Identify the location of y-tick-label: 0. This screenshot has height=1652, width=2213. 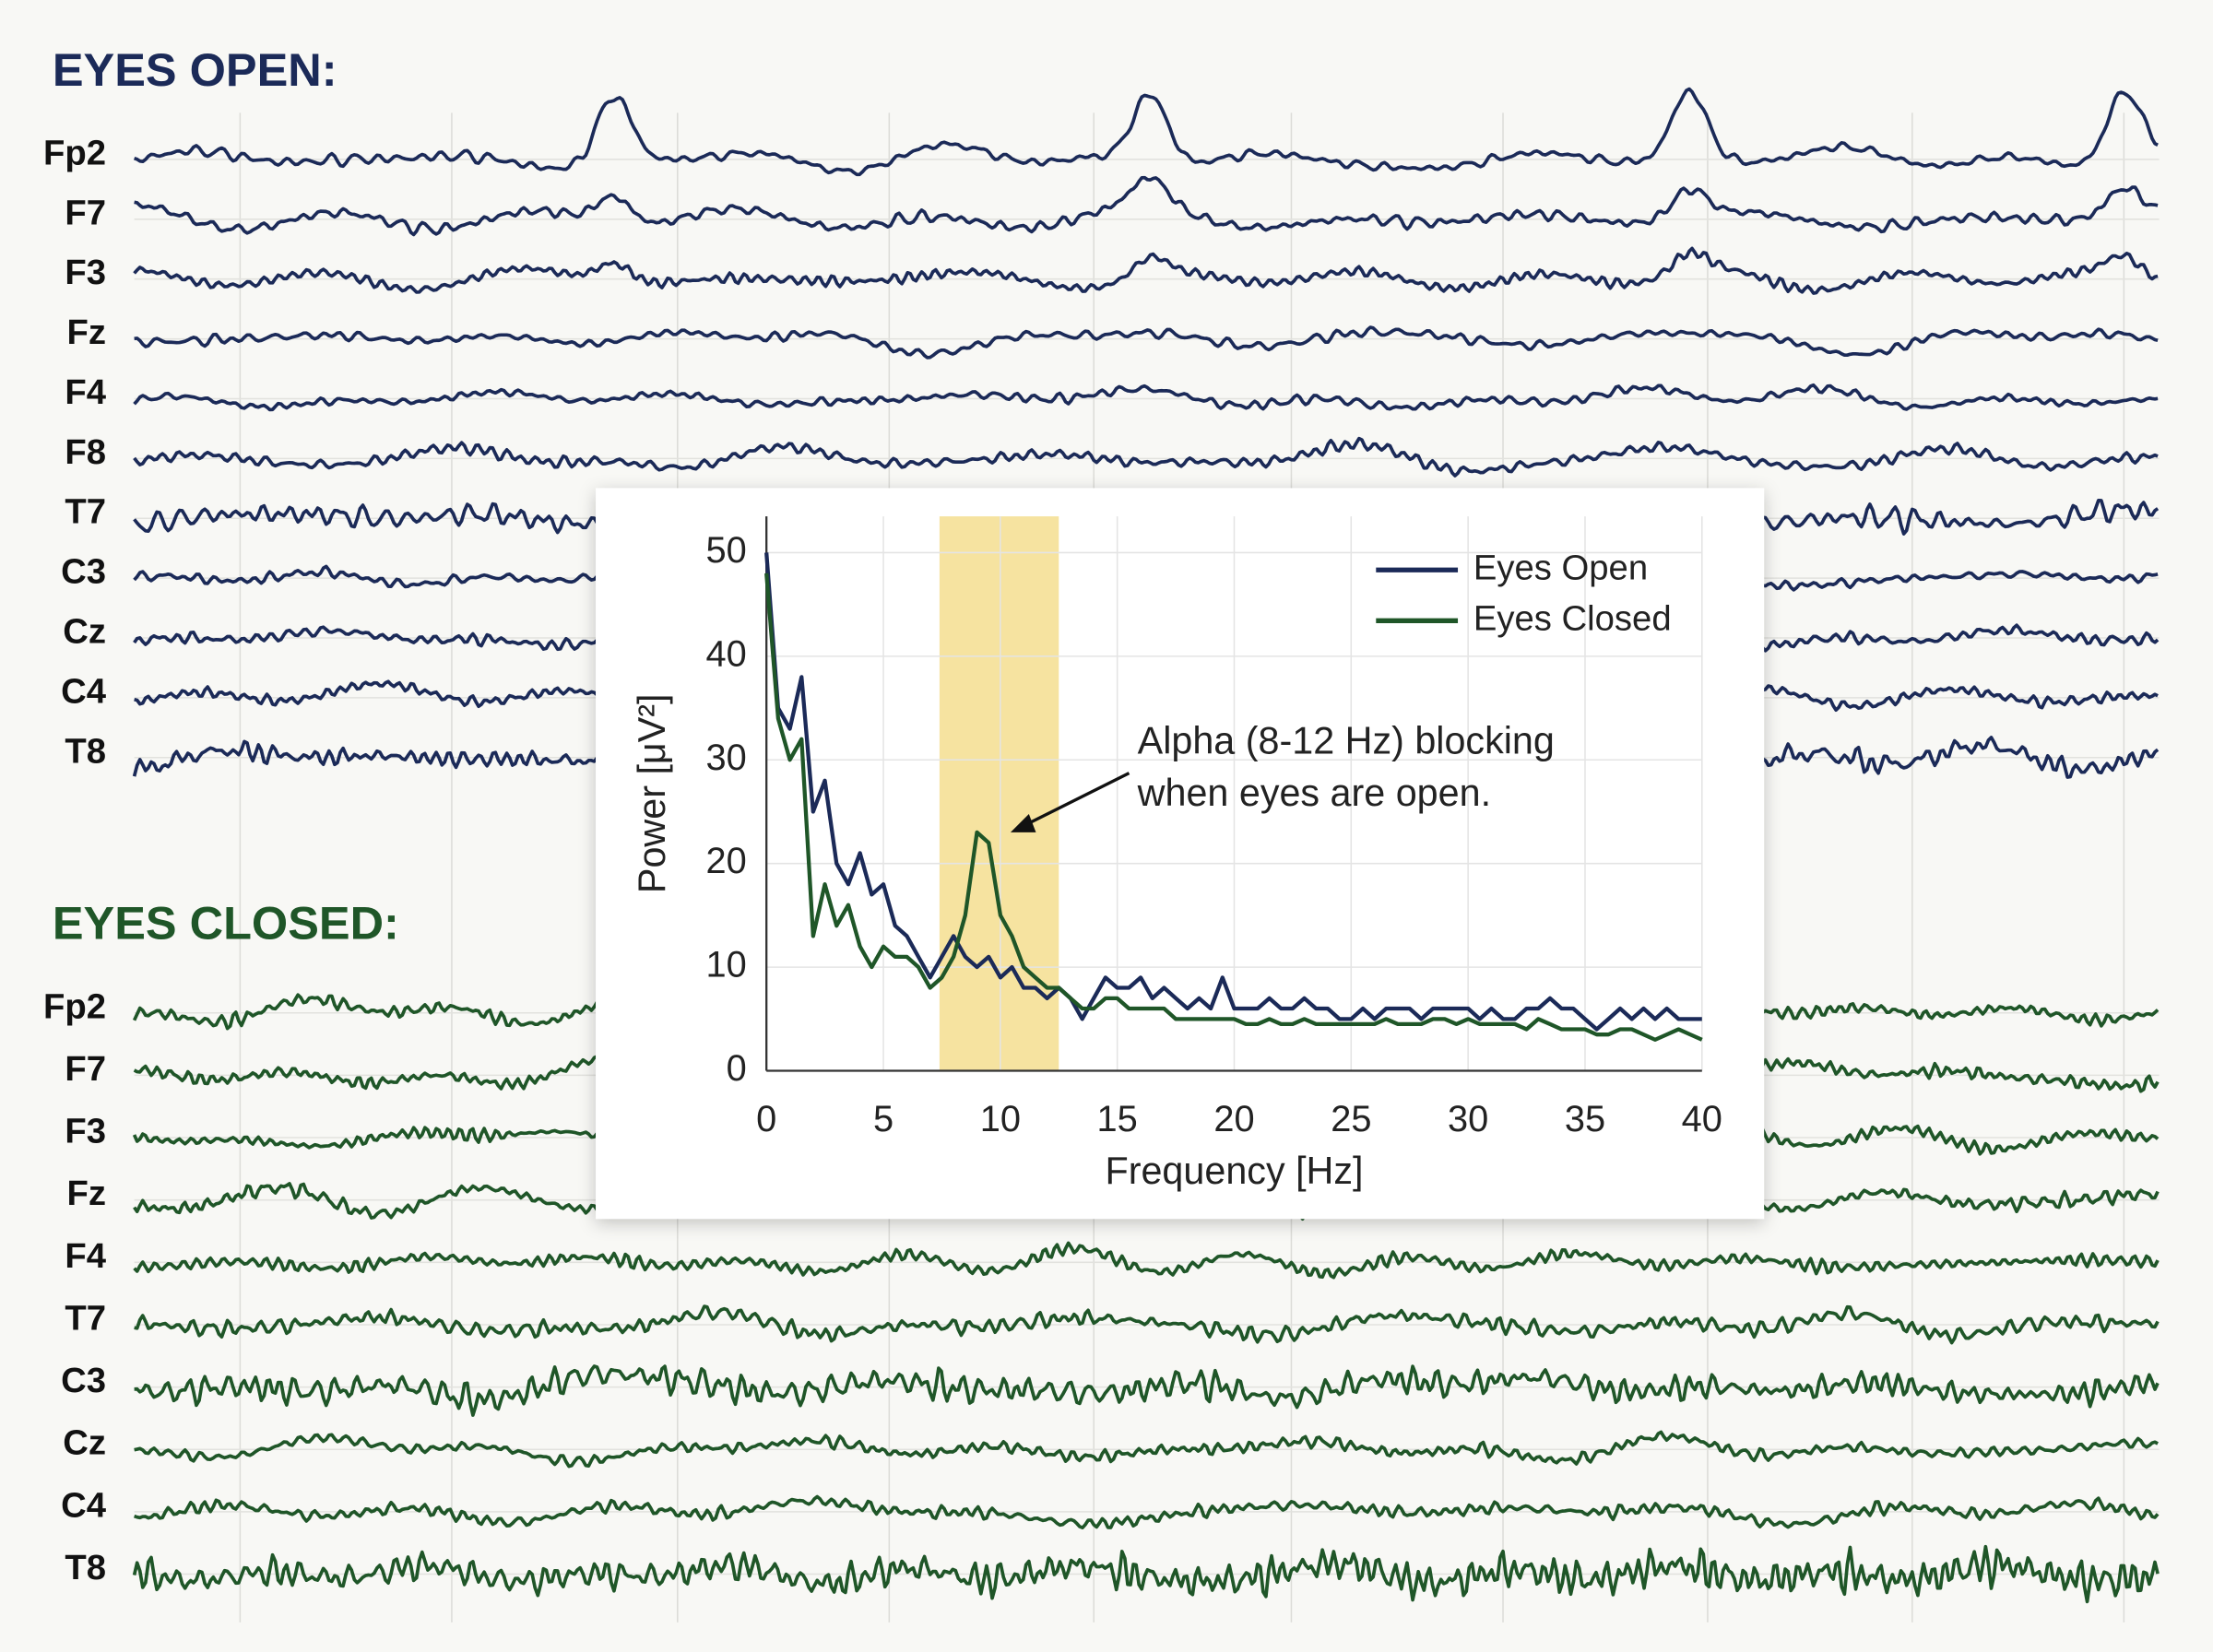
(737, 1068).